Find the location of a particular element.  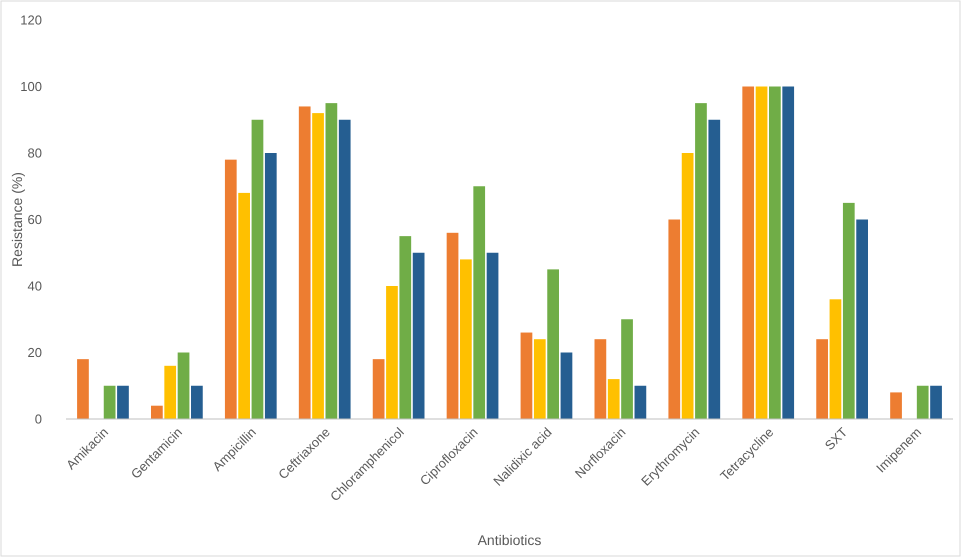

y-tick-label: 120 is located at coordinates (31, 20).